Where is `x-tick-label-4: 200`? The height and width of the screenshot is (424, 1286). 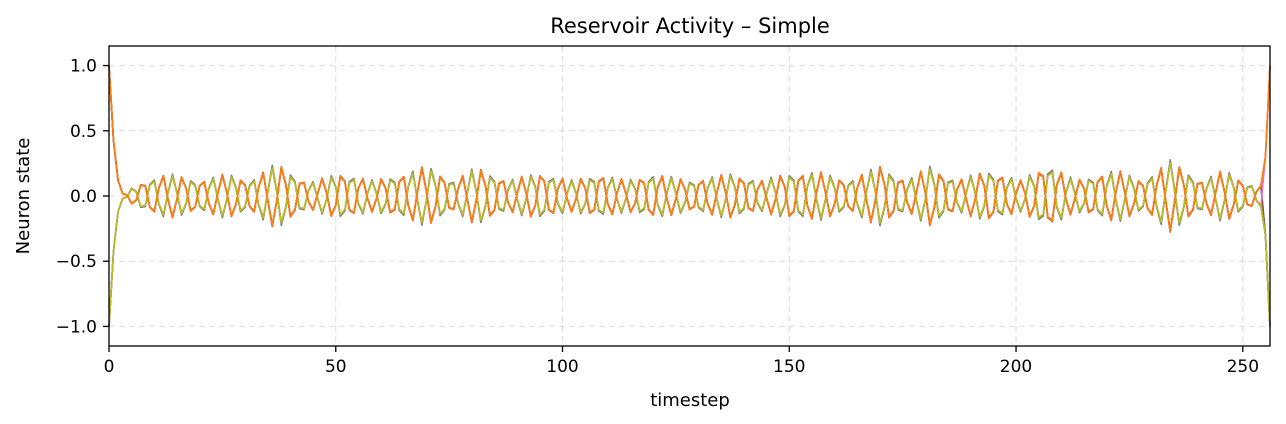 x-tick-label-4: 200 is located at coordinates (1016, 367).